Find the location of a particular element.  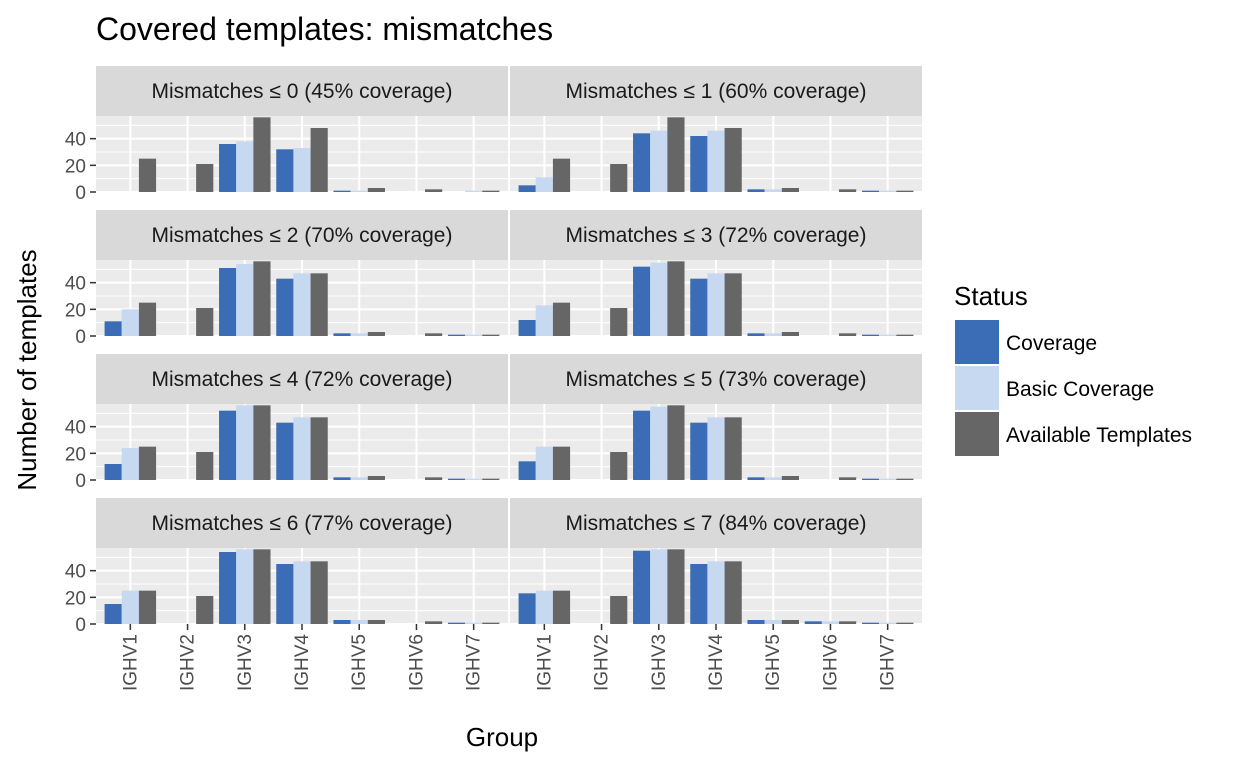

facet-strip-label: Mismatches ≤ 6 (77% coverage) is located at coordinates (302, 523).